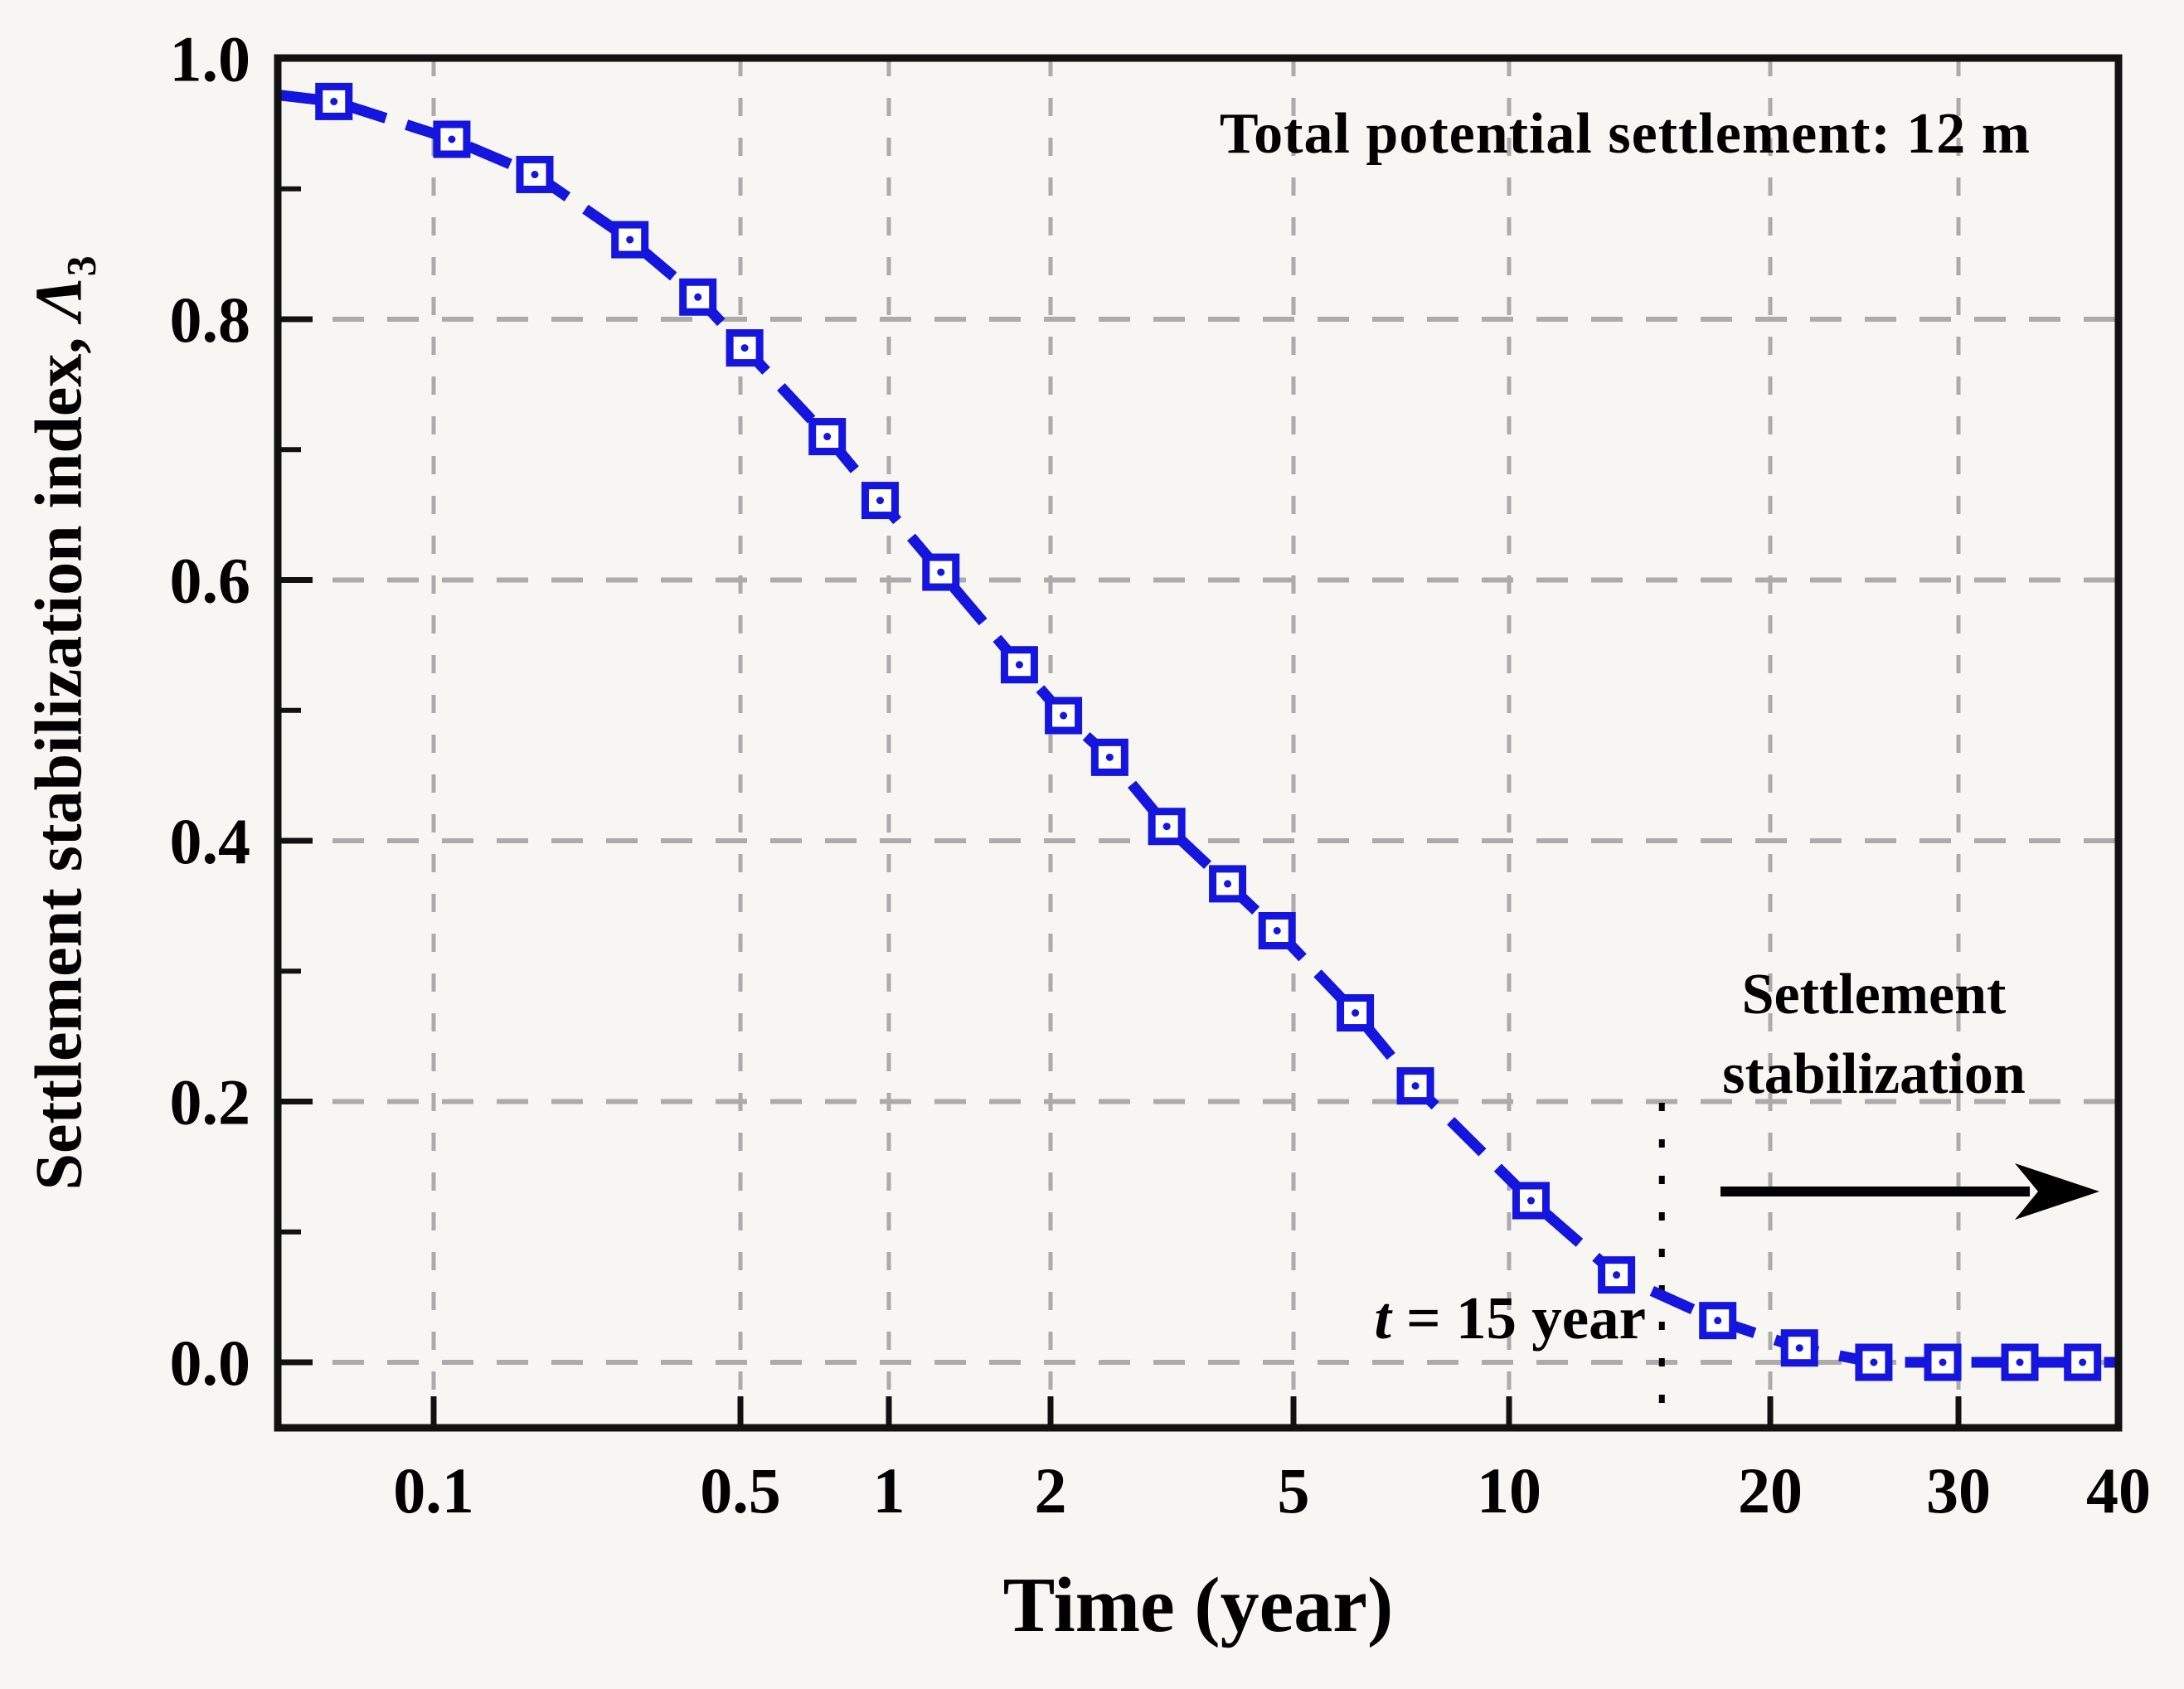 The image size is (2184, 1689). I want to click on y-tick-label: 0.8, so click(210, 320).